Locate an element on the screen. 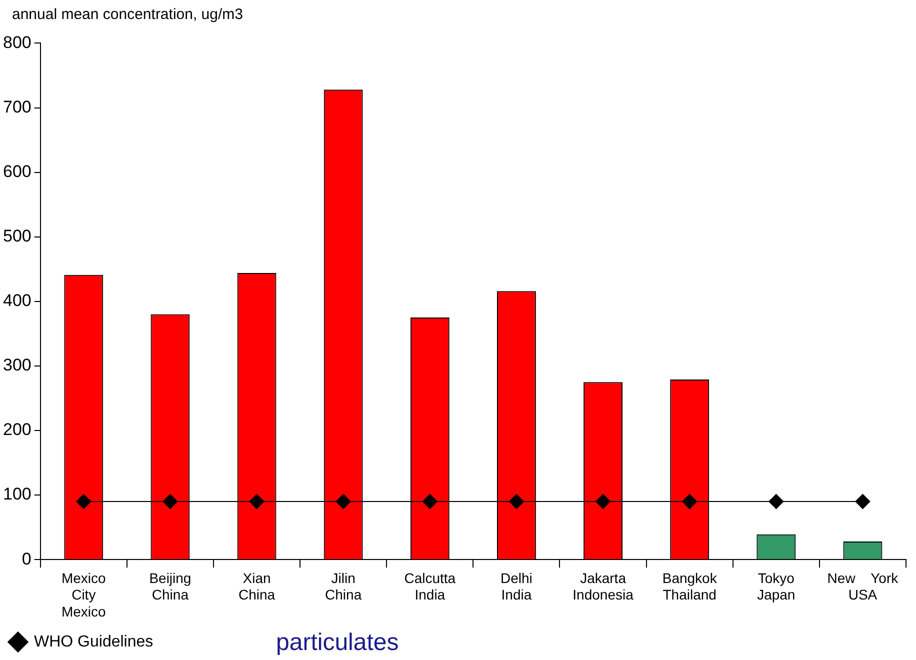 This screenshot has height=660, width=916. y-axis-title: annual mean concentration, ug/m3 is located at coordinates (127, 14).